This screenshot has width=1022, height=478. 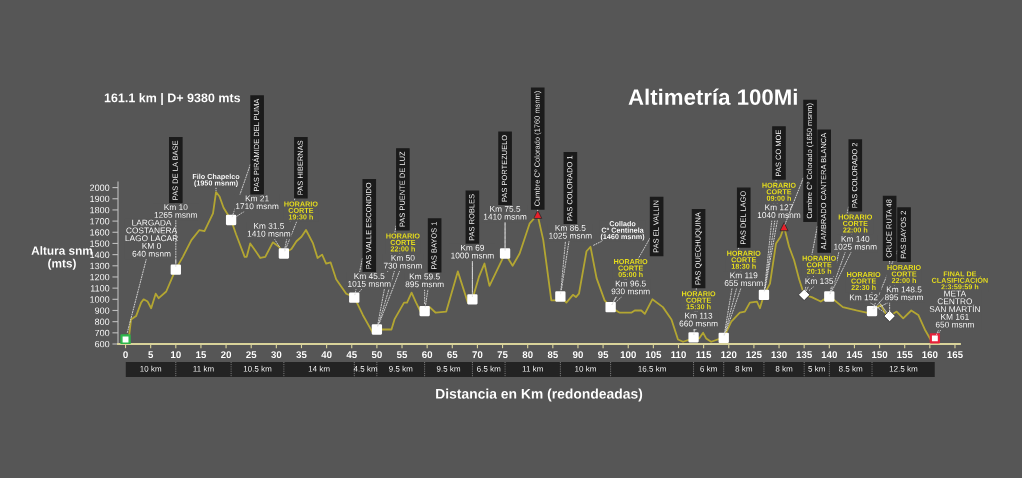 What do you see at coordinates (930, 355) in the screenshot?
I see `x-tick-label: 160` at bounding box center [930, 355].